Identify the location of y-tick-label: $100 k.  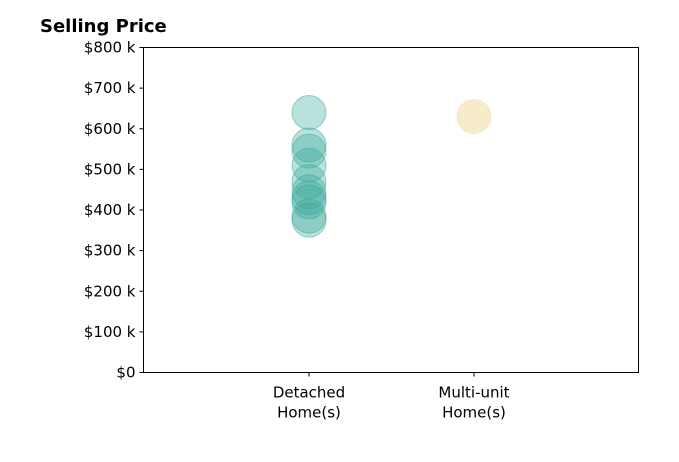
(110, 332).